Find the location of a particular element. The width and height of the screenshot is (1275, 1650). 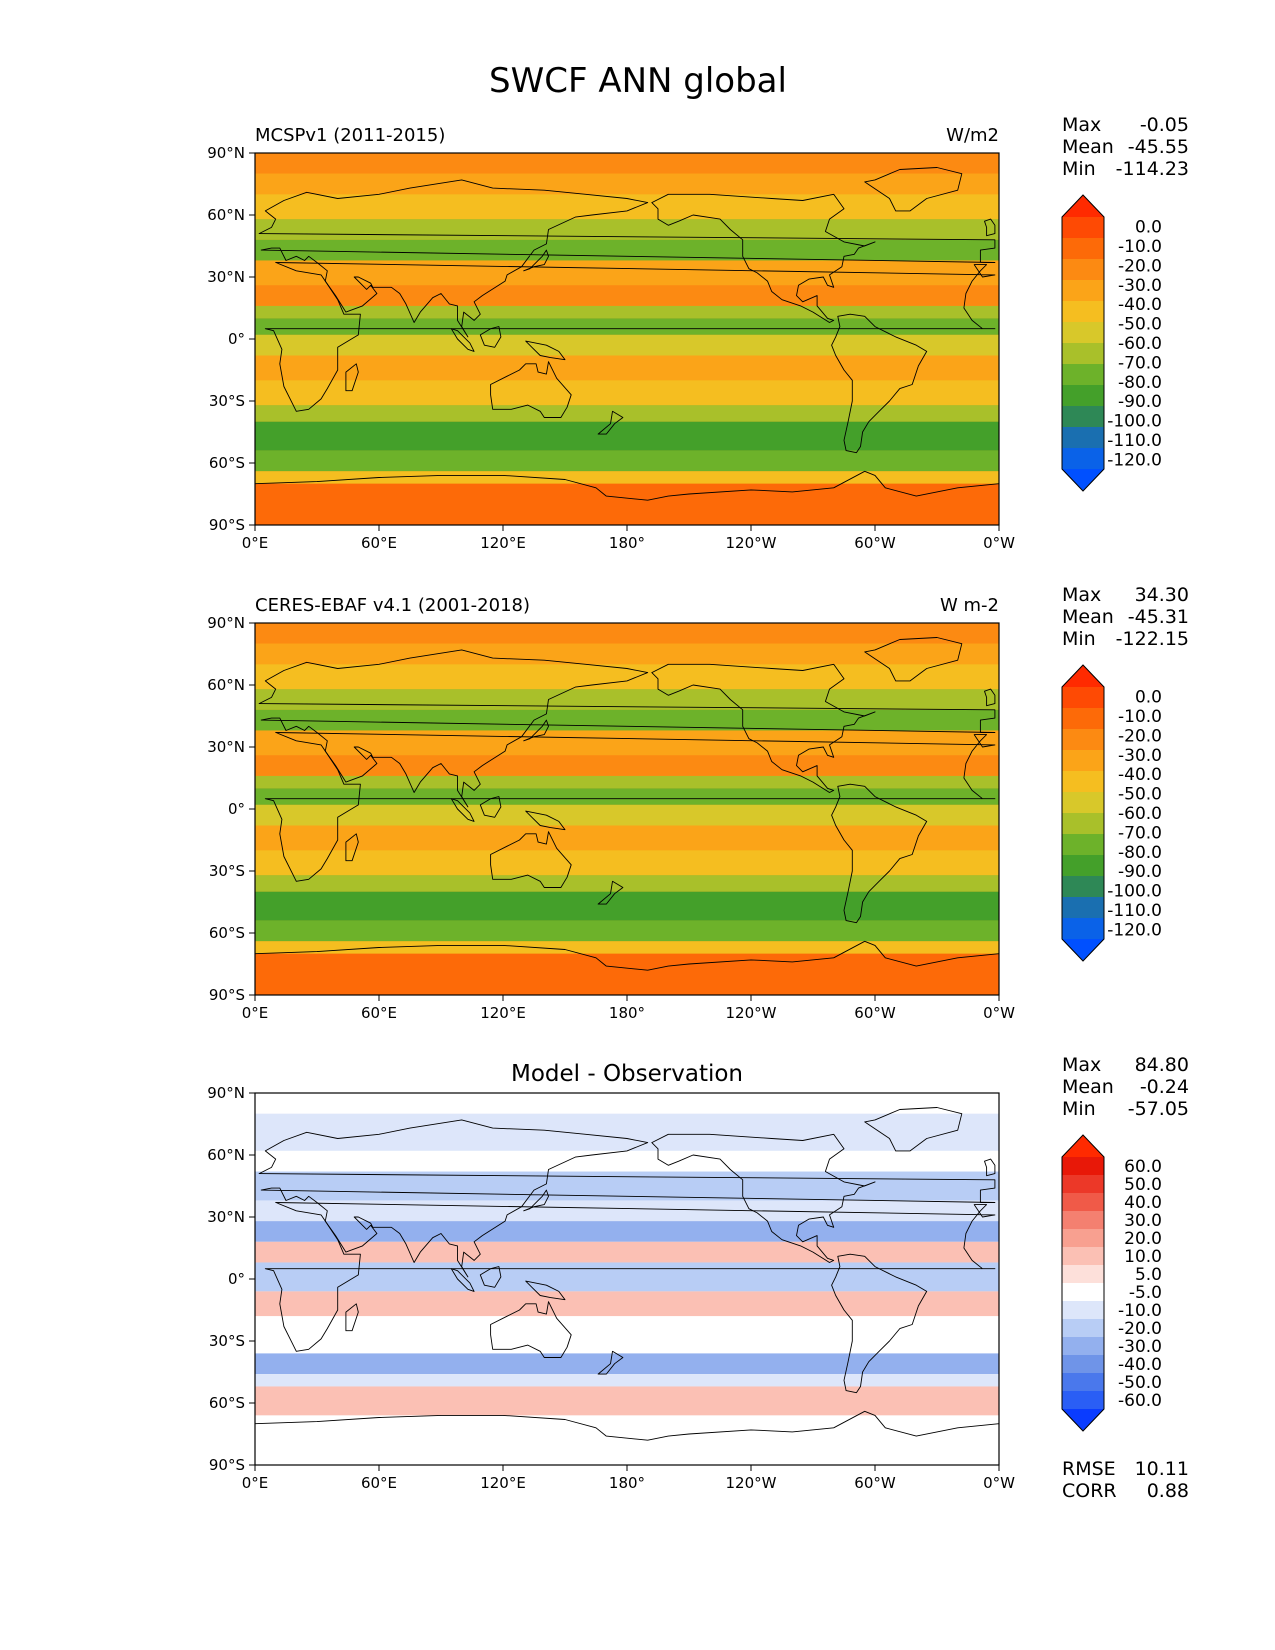

lat-tick-label: 60°N is located at coordinates (226, 1155).